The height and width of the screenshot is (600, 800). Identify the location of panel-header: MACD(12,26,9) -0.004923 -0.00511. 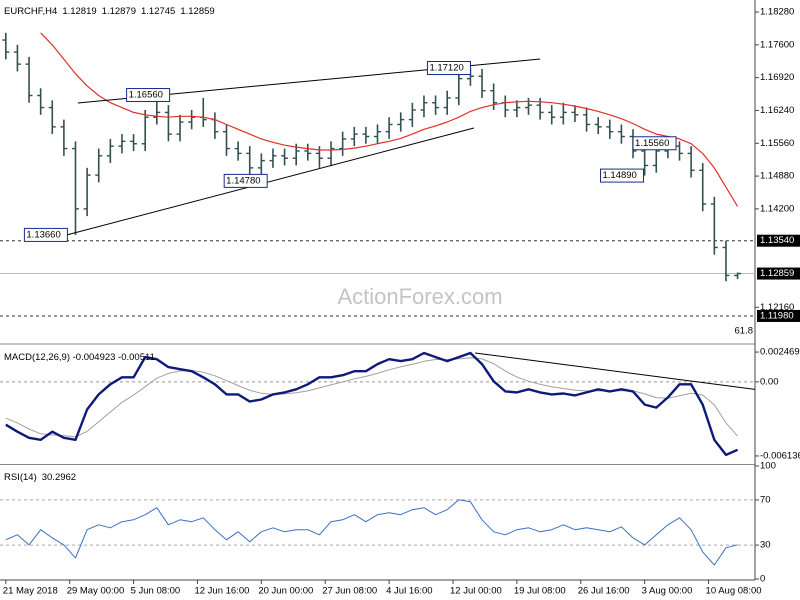
(79, 357).